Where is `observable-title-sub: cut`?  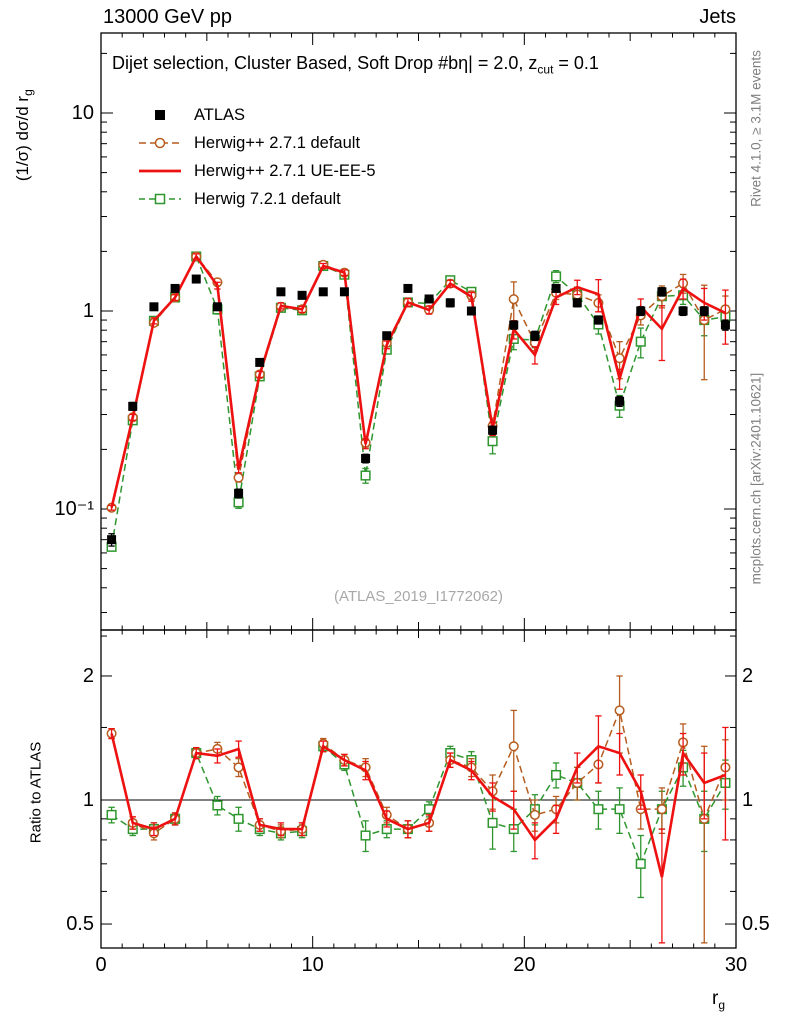 observable-title-sub: cut is located at coordinates (545, 69).